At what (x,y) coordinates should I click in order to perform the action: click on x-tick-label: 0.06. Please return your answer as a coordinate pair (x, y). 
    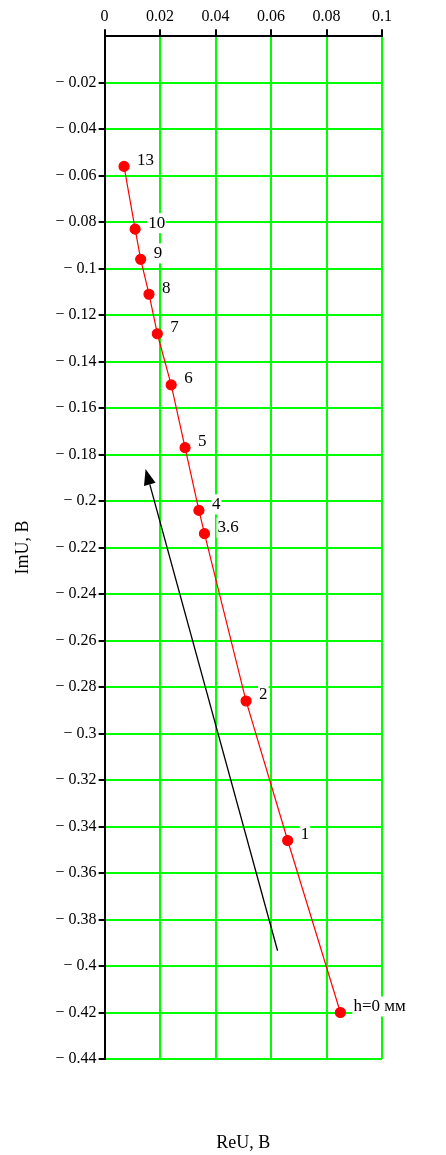
    Looking at the image, I should click on (271, 15).